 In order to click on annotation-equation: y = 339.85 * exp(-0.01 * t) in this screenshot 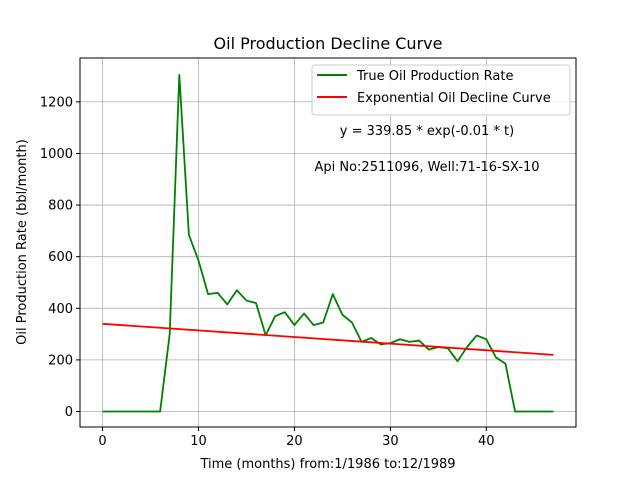, I will do `click(427, 131)`.